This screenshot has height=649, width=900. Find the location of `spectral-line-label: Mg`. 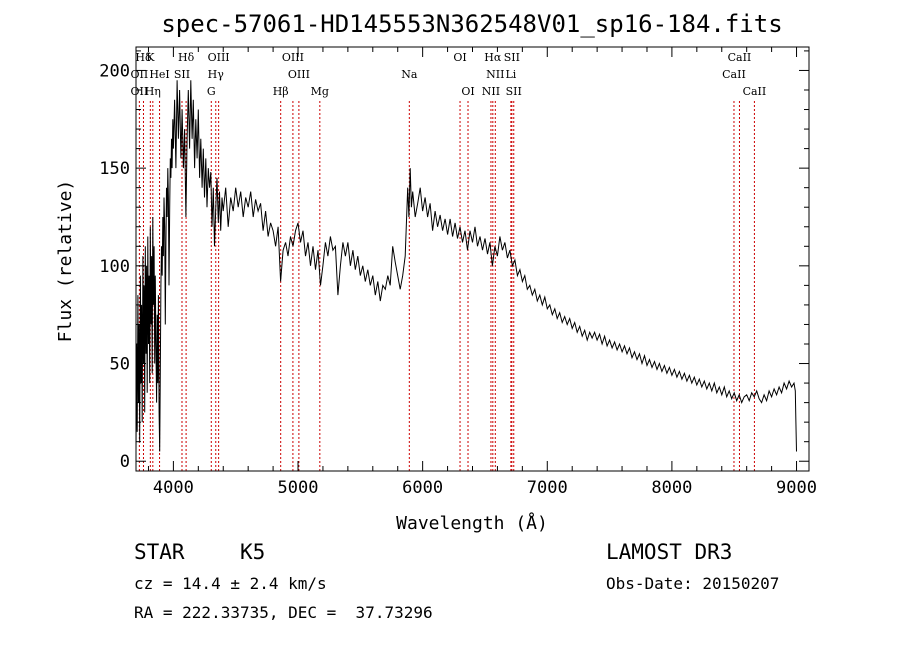

spectral-line-label: Mg is located at coordinates (320, 91).